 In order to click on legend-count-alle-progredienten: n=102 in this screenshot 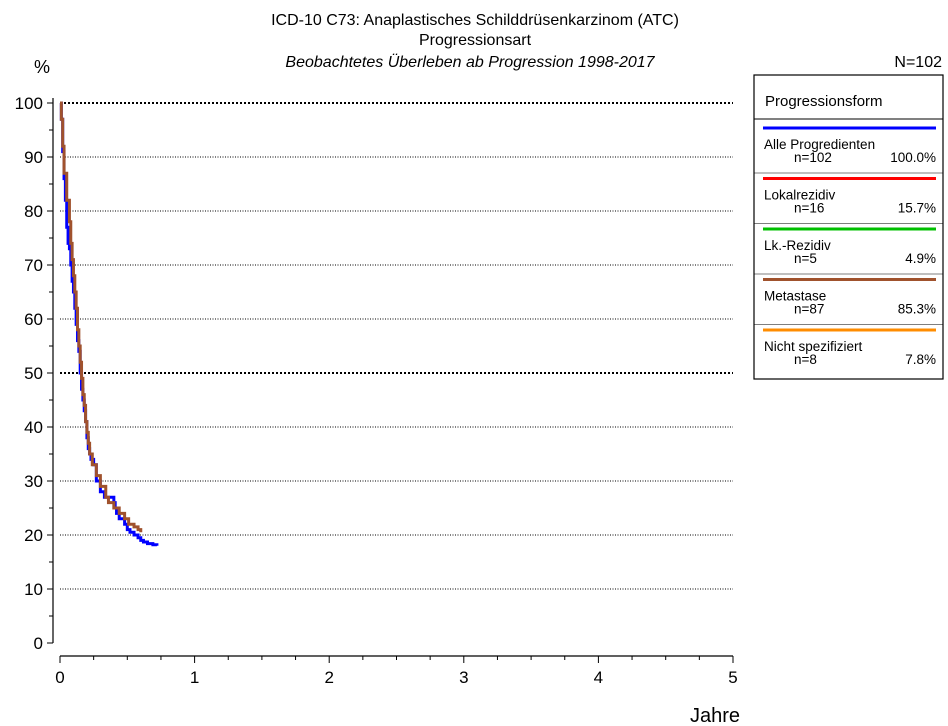, I will do `click(813, 157)`.